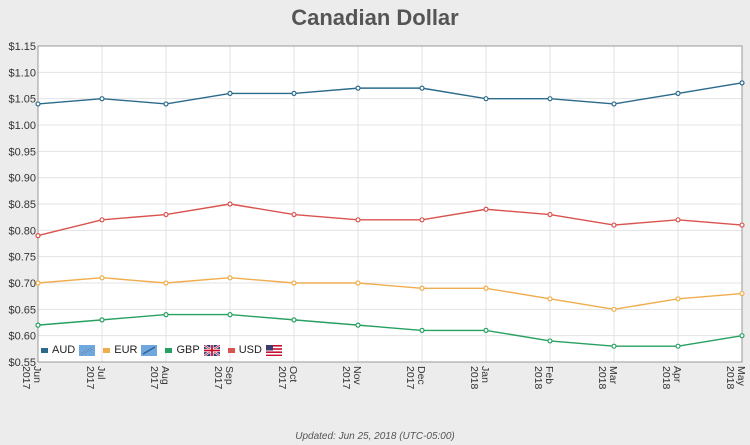 Image resolution: width=750 pixels, height=445 pixels. I want to click on legend-item-eur: EUR, so click(130, 350).